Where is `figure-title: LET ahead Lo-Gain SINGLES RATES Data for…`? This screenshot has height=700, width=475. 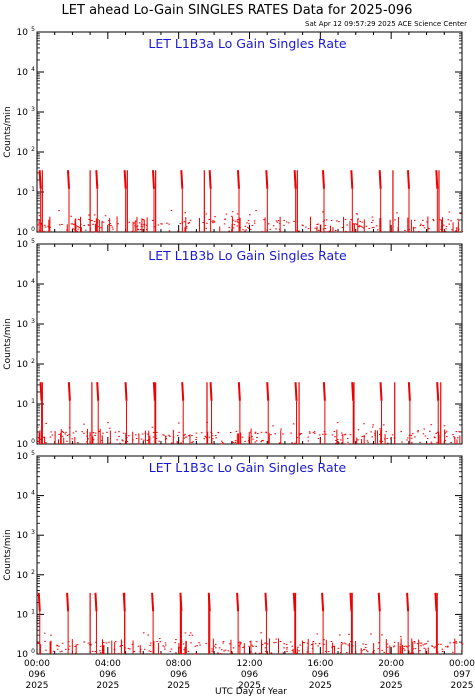 figure-title: LET ahead Lo-Gain SINGLES RATES Data for… is located at coordinates (237, 10).